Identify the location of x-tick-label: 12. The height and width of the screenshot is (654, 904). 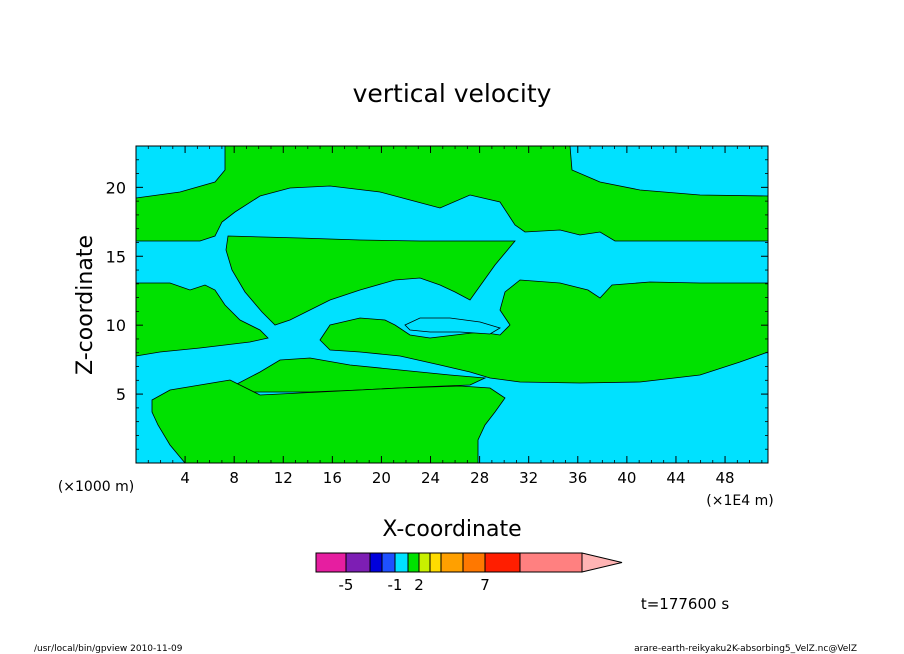
(283, 478).